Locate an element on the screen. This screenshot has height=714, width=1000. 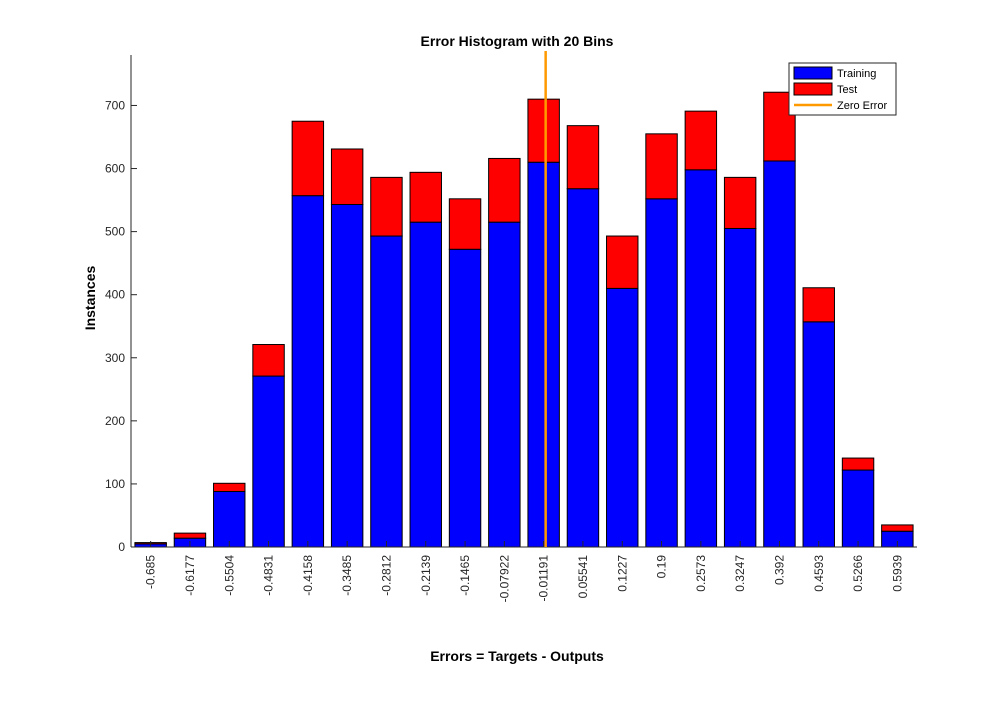
x-tick-label-6: -0.2812 is located at coordinates (386, 575).